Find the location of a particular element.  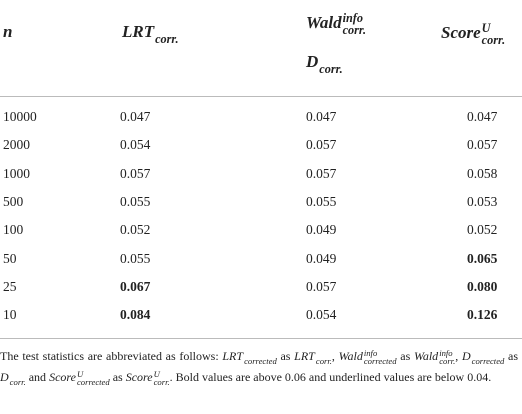

row-label: 25 is located at coordinates (10, 286).